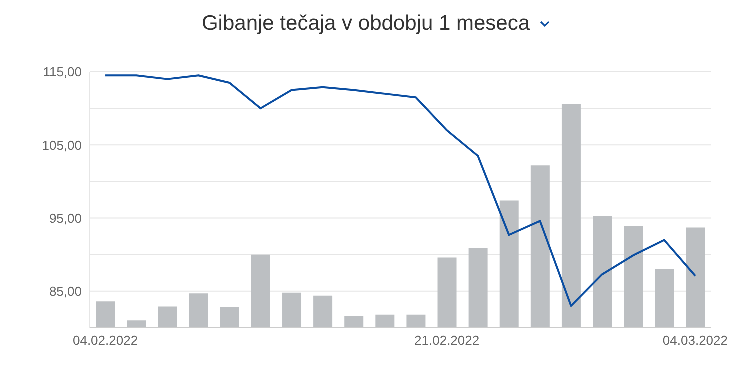  I want to click on x-tick-label: 21.02.2022, so click(447, 340).